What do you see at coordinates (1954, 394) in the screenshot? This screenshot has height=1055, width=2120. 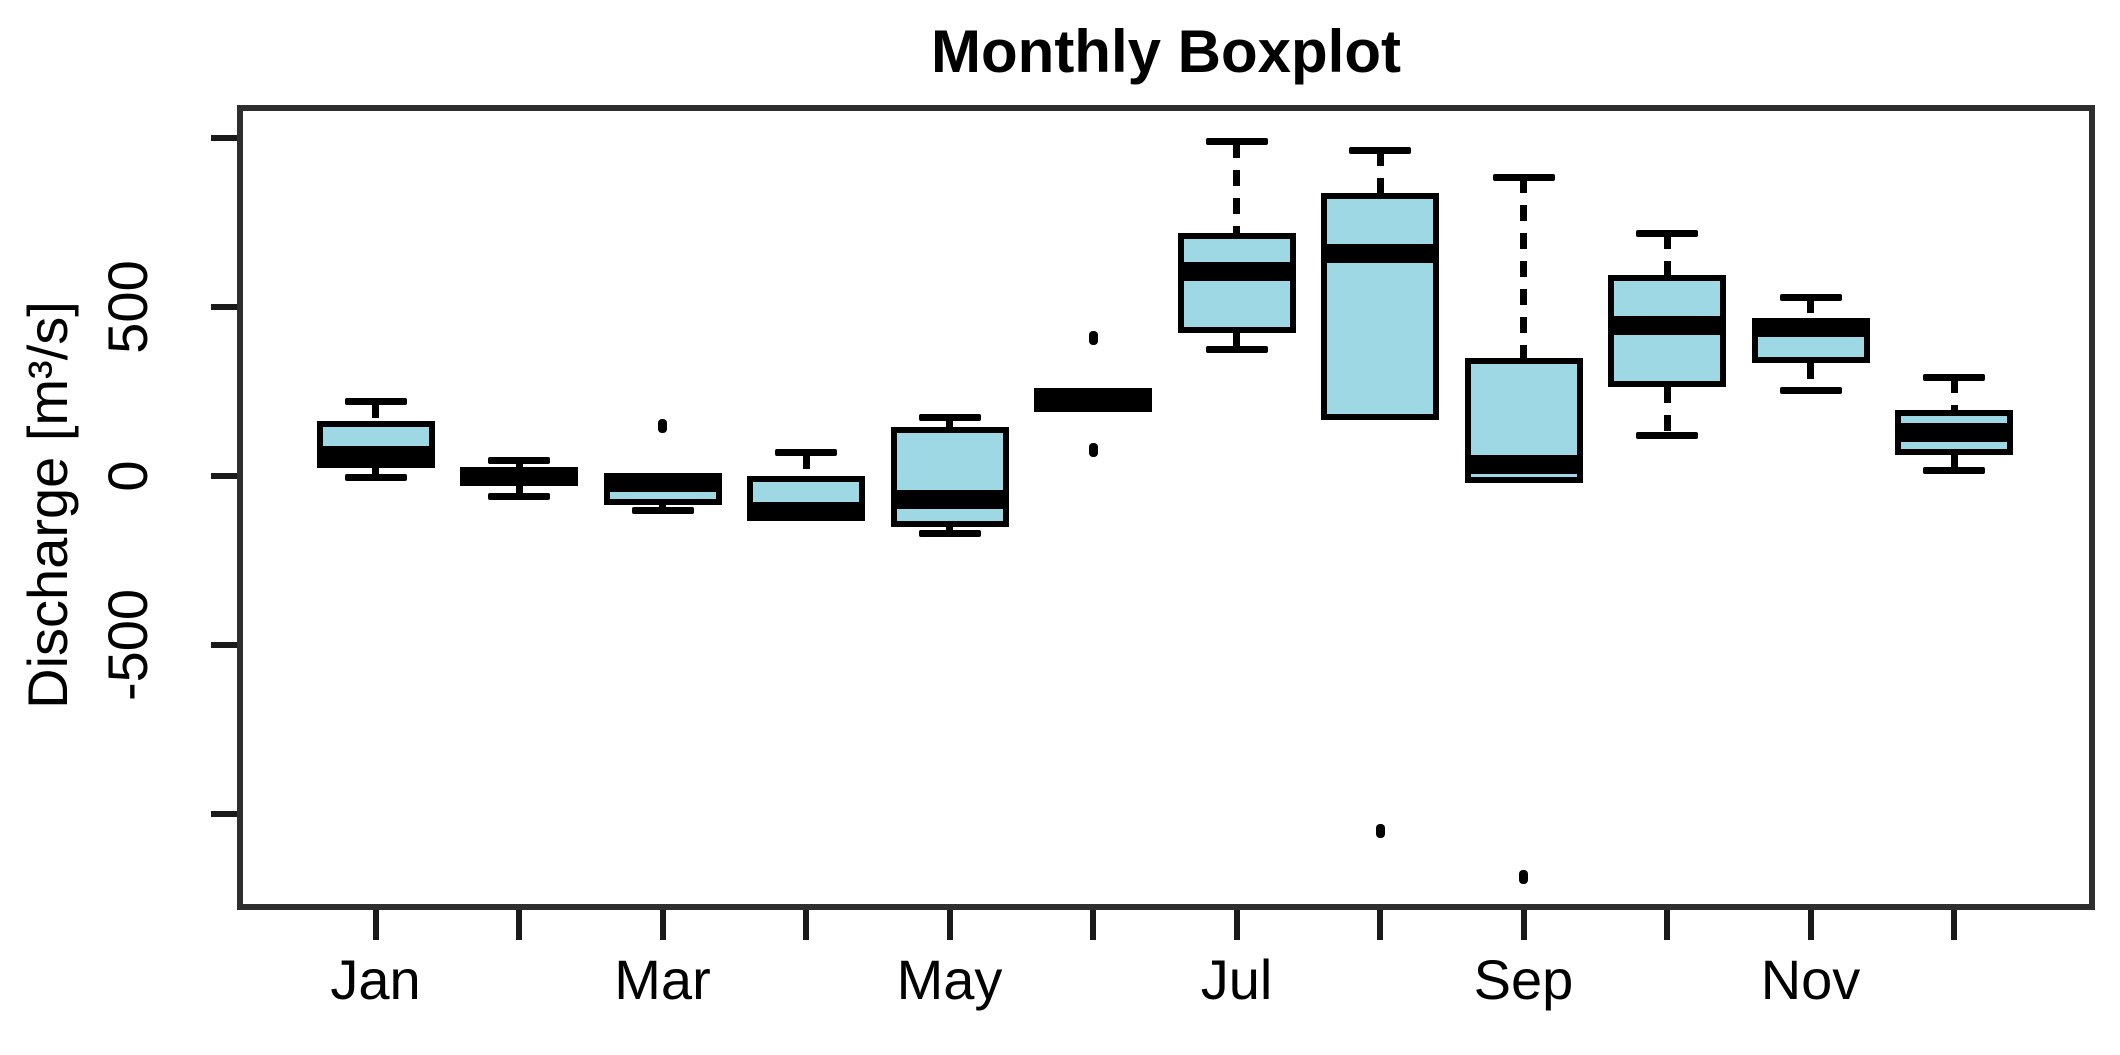 I see `whisker-upper-stem-dec` at bounding box center [1954, 394].